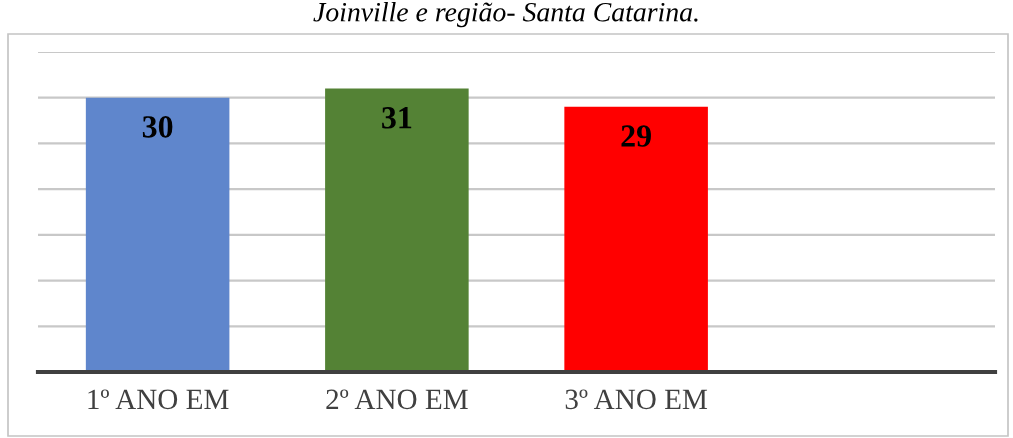 The width and height of the screenshot is (1013, 438). I want to click on chart-title: Joinville e região- Santa Catarina., so click(505, 15).